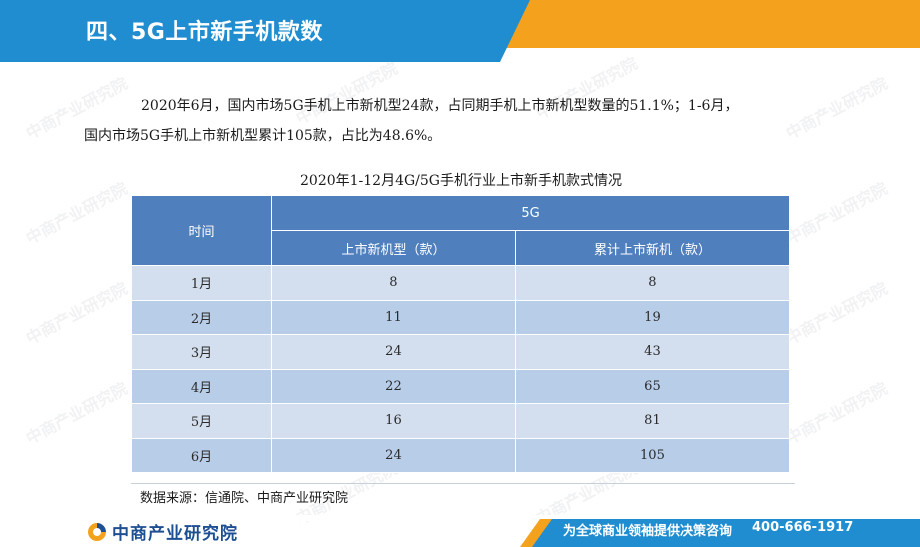 This screenshot has height=547, width=920. I want to click on month-cell: 2月, so click(201, 317).